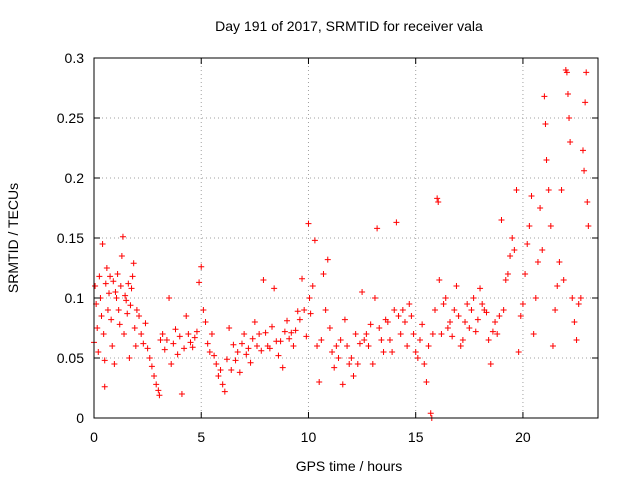 The image size is (640, 480). Describe the element at coordinates (94, 437) in the screenshot. I see `x-tick-label: 0` at that location.